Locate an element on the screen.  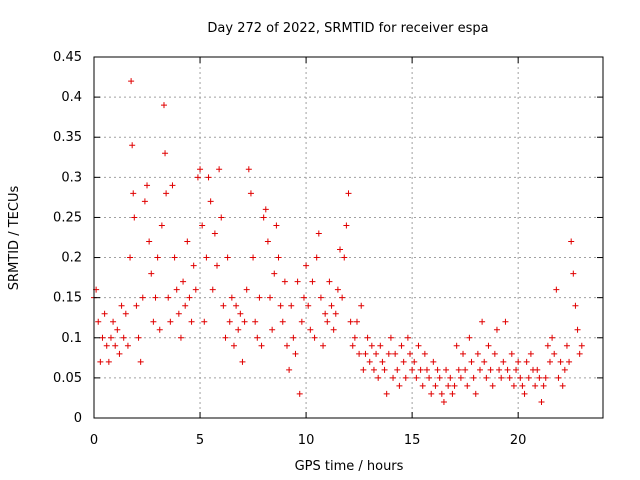
y-tick-label: 0.05 is located at coordinates (67, 378).